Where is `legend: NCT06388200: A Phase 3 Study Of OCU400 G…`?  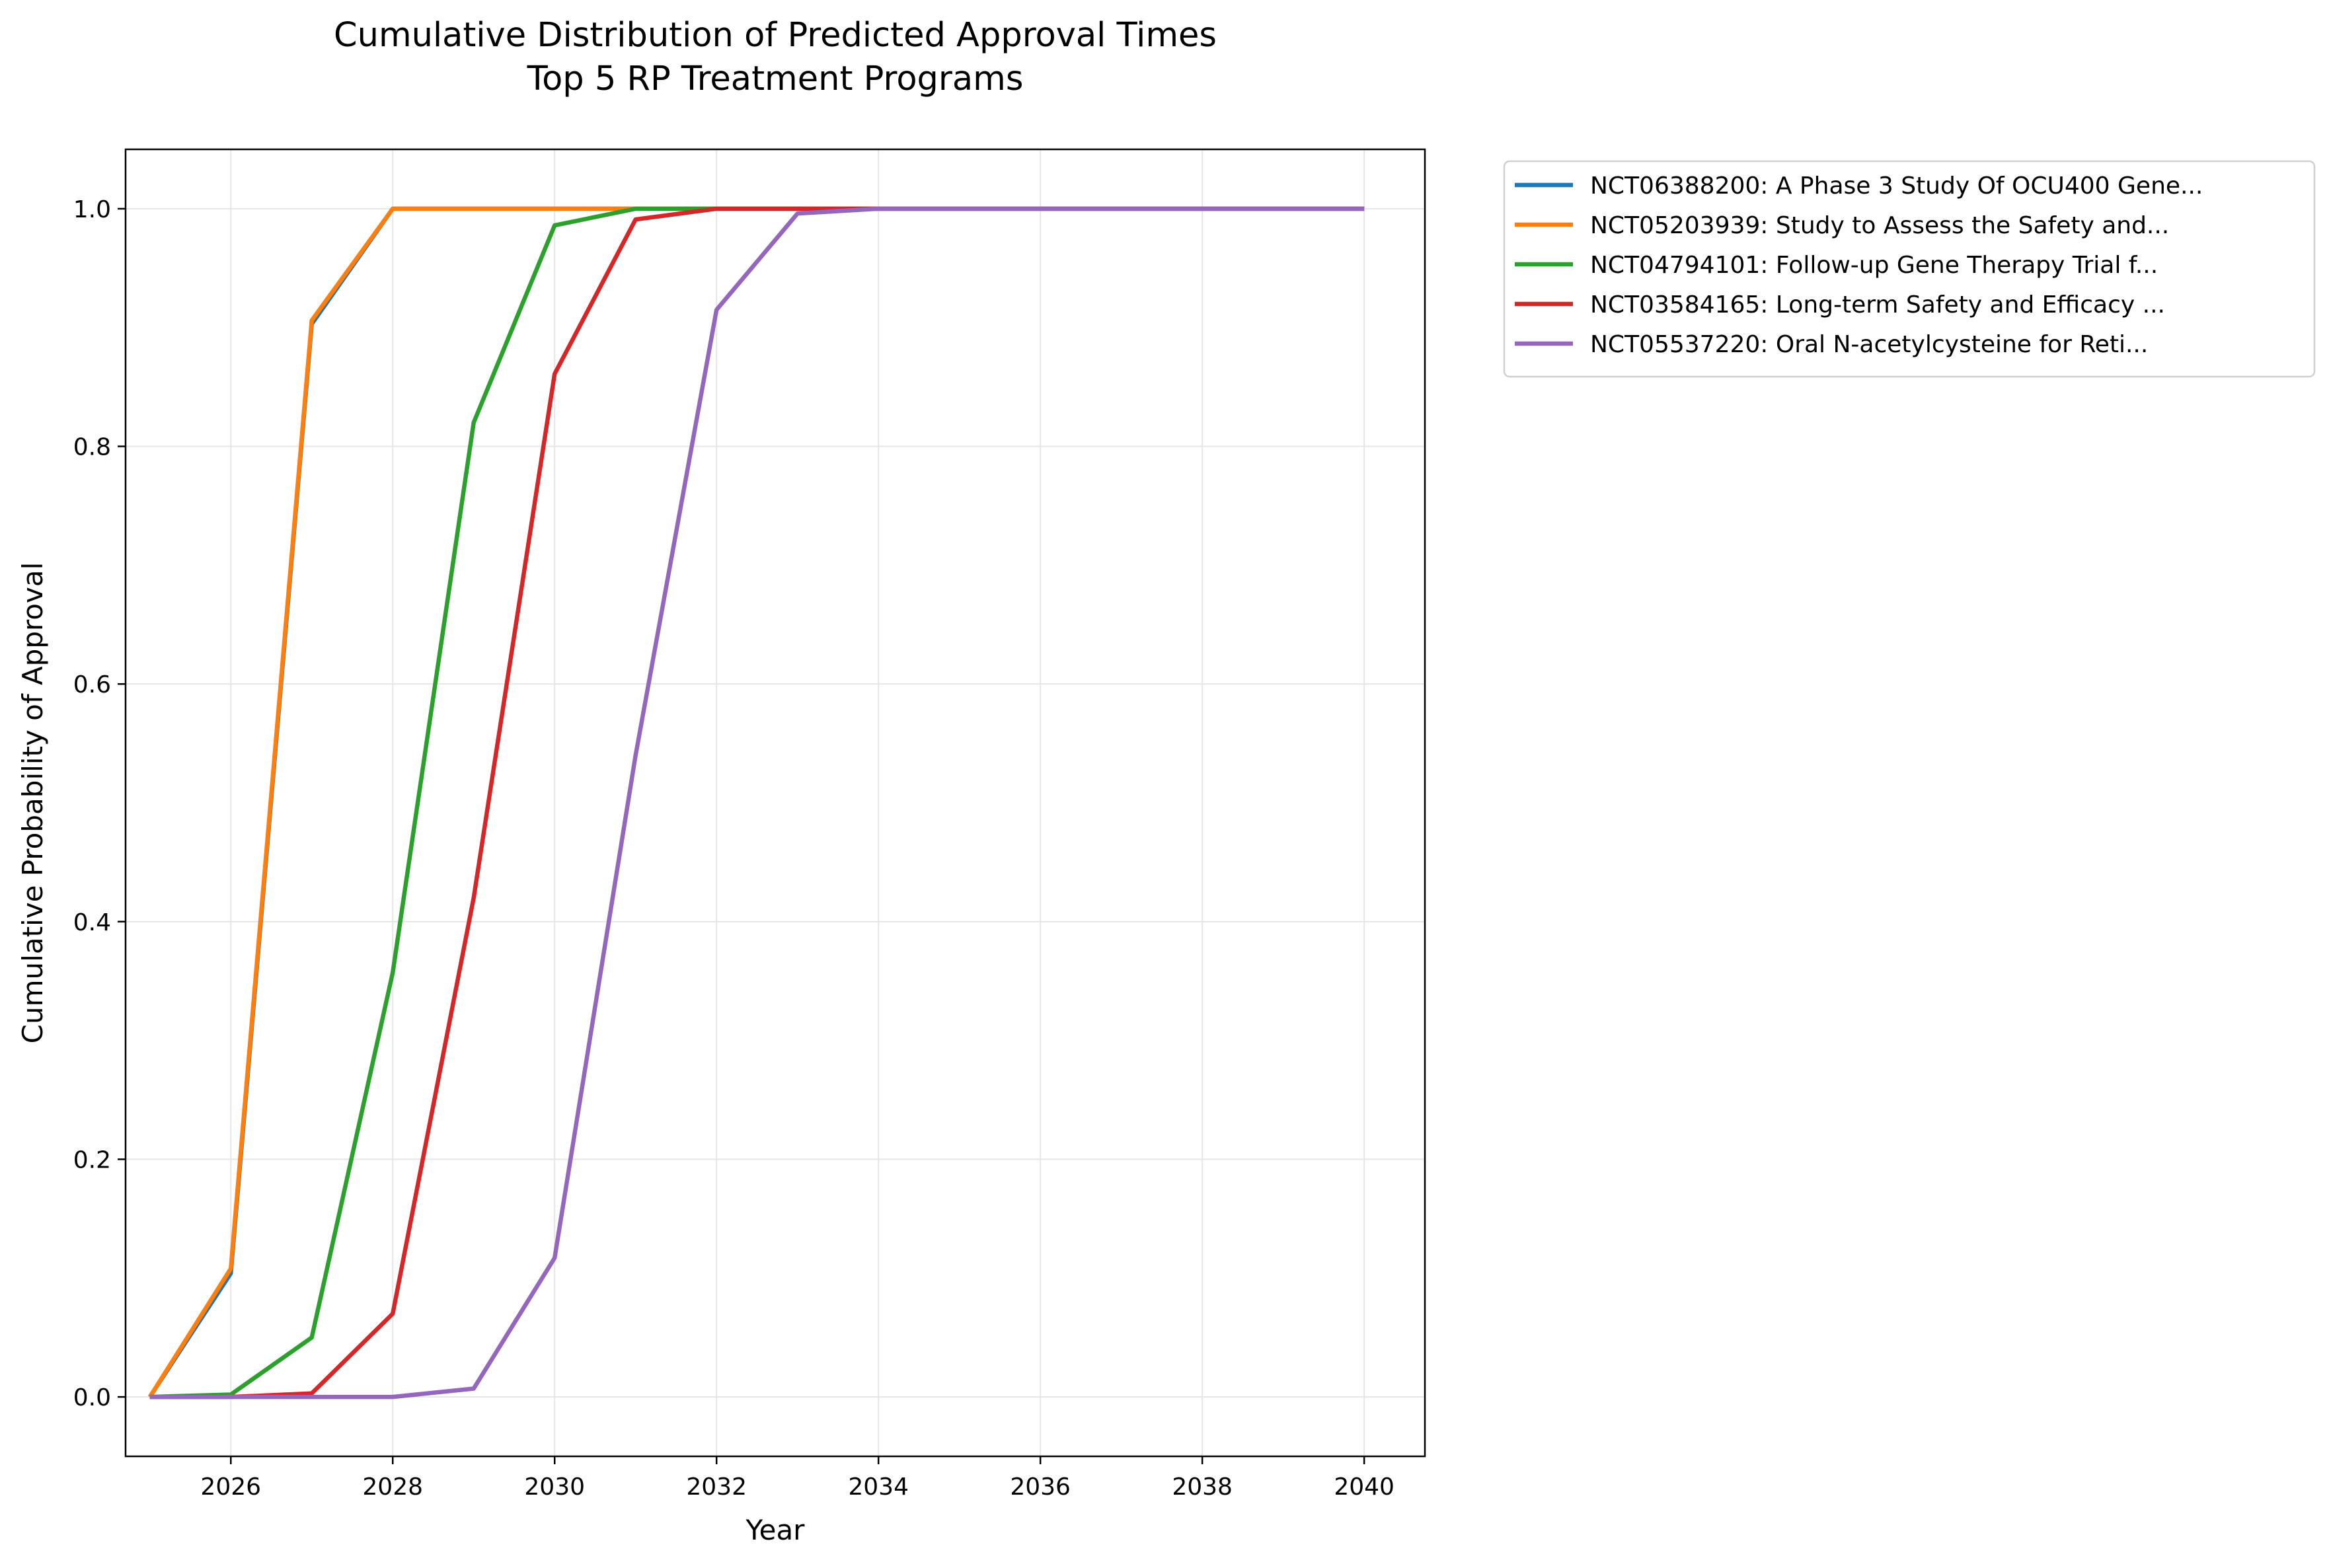 legend: NCT06388200: A Phase 3 Study Of OCU400 G… is located at coordinates (1909, 269).